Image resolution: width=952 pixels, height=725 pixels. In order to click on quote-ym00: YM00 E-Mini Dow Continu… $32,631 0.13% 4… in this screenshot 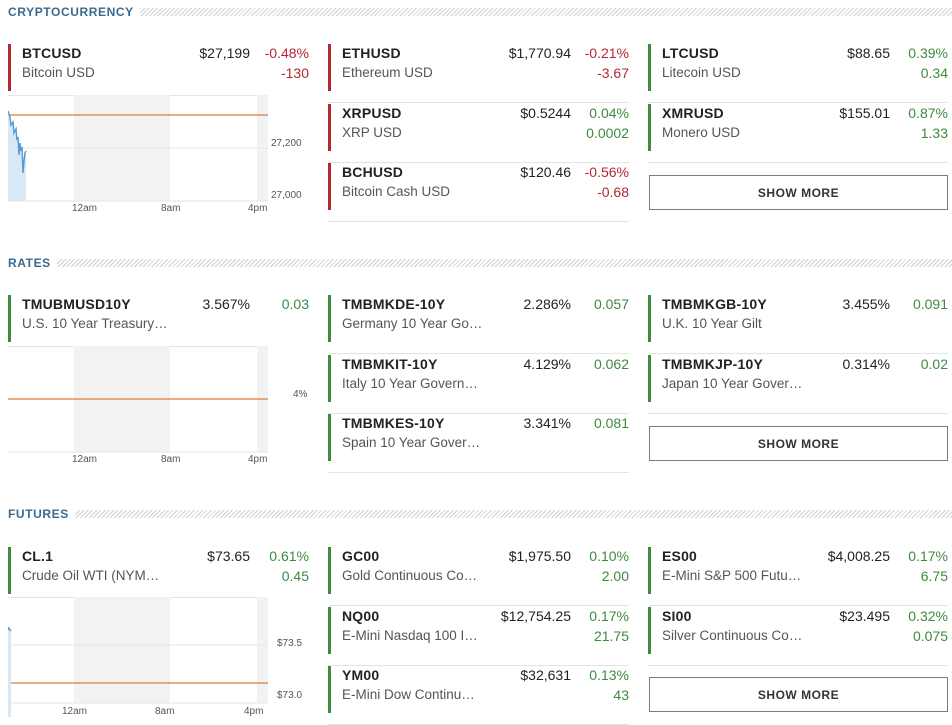, I will do `click(478, 695)`.